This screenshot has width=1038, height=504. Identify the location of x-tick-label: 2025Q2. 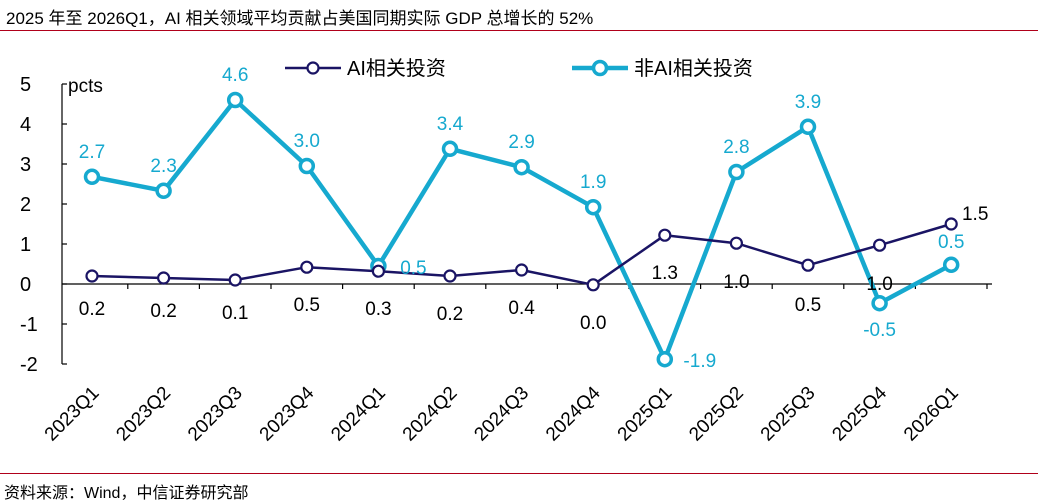
(716, 414).